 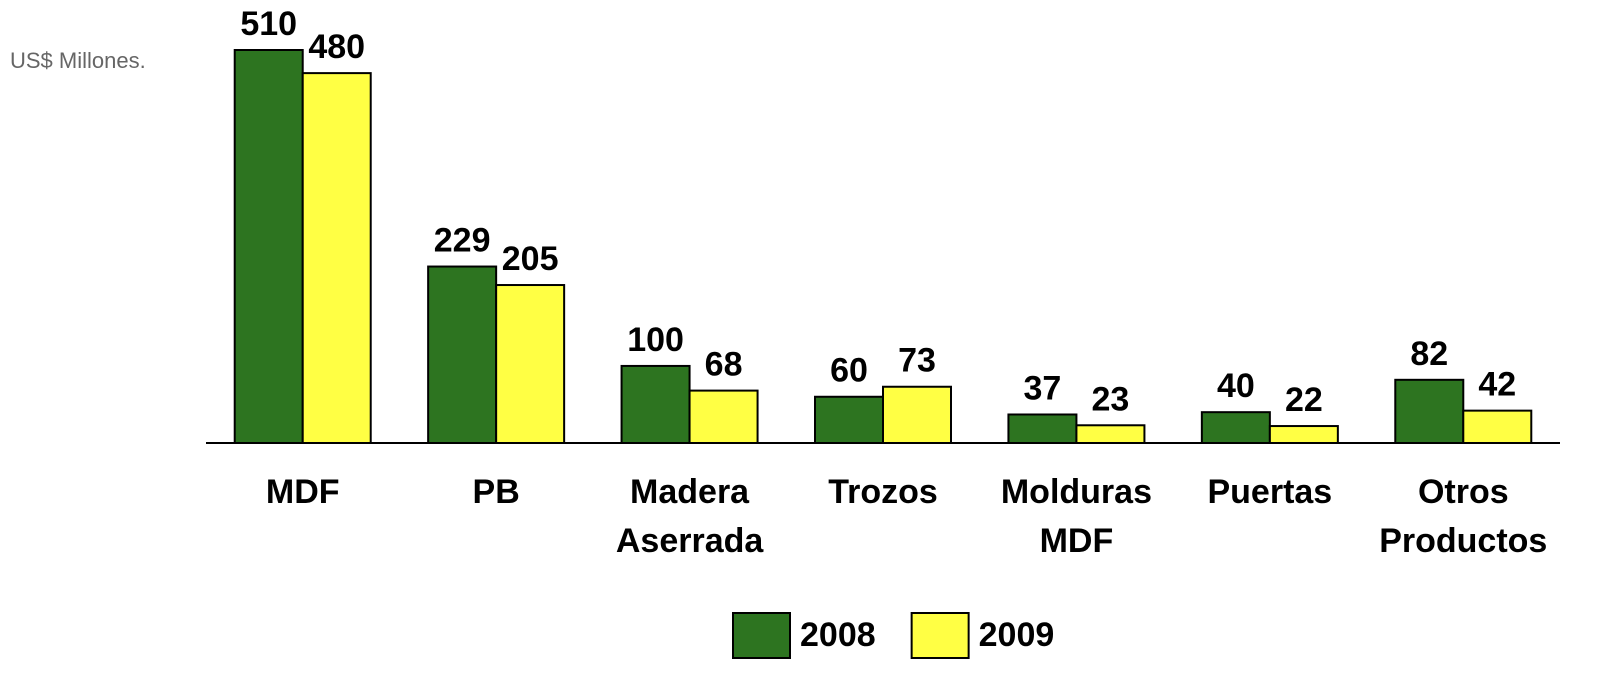 I want to click on x-tick-label: Madera Aserrada, so click(x=690, y=516).